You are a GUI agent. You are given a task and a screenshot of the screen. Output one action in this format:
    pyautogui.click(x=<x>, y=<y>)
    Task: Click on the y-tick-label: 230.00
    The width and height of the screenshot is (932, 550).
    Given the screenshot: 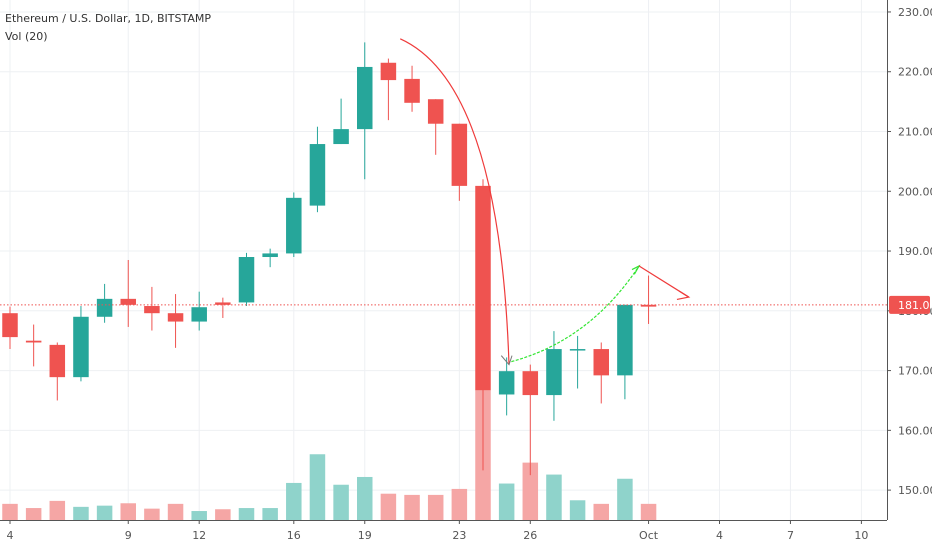 What is the action you would take?
    pyautogui.click(x=915, y=12)
    